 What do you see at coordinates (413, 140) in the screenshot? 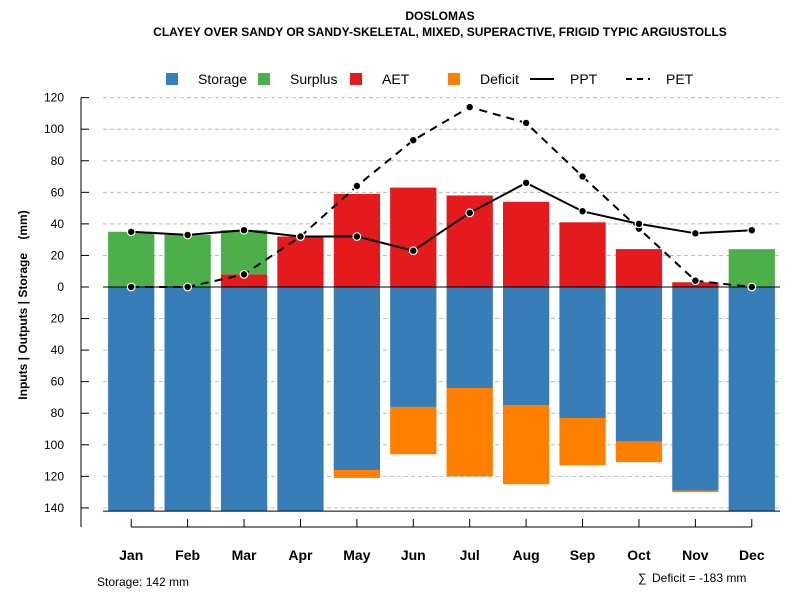
I see `pet-point-jun` at bounding box center [413, 140].